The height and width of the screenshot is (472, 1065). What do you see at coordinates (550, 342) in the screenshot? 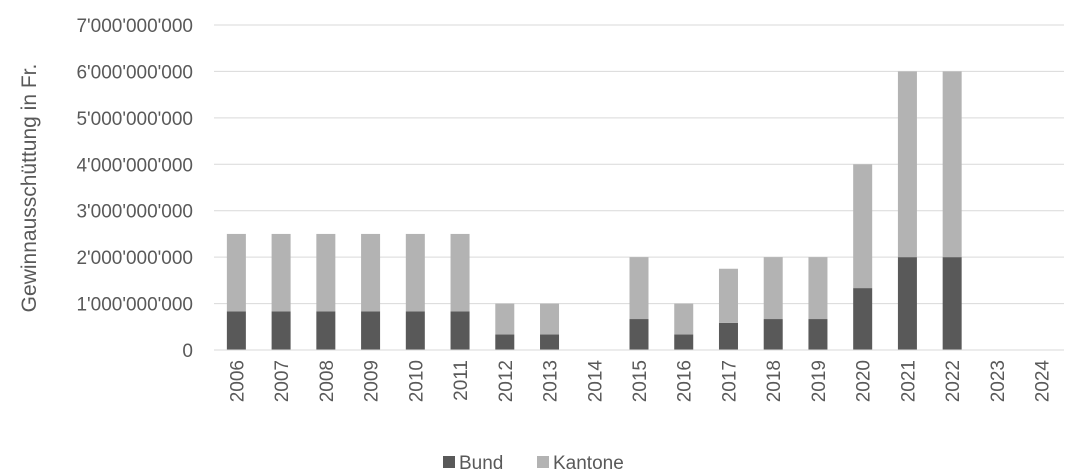
I see `bar-bund-2013` at bounding box center [550, 342].